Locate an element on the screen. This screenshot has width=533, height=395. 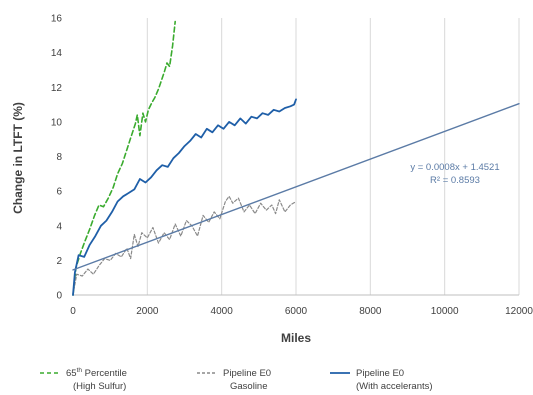
legend-label-65th-percentile-rest: Percentile is located at coordinates (104, 373).